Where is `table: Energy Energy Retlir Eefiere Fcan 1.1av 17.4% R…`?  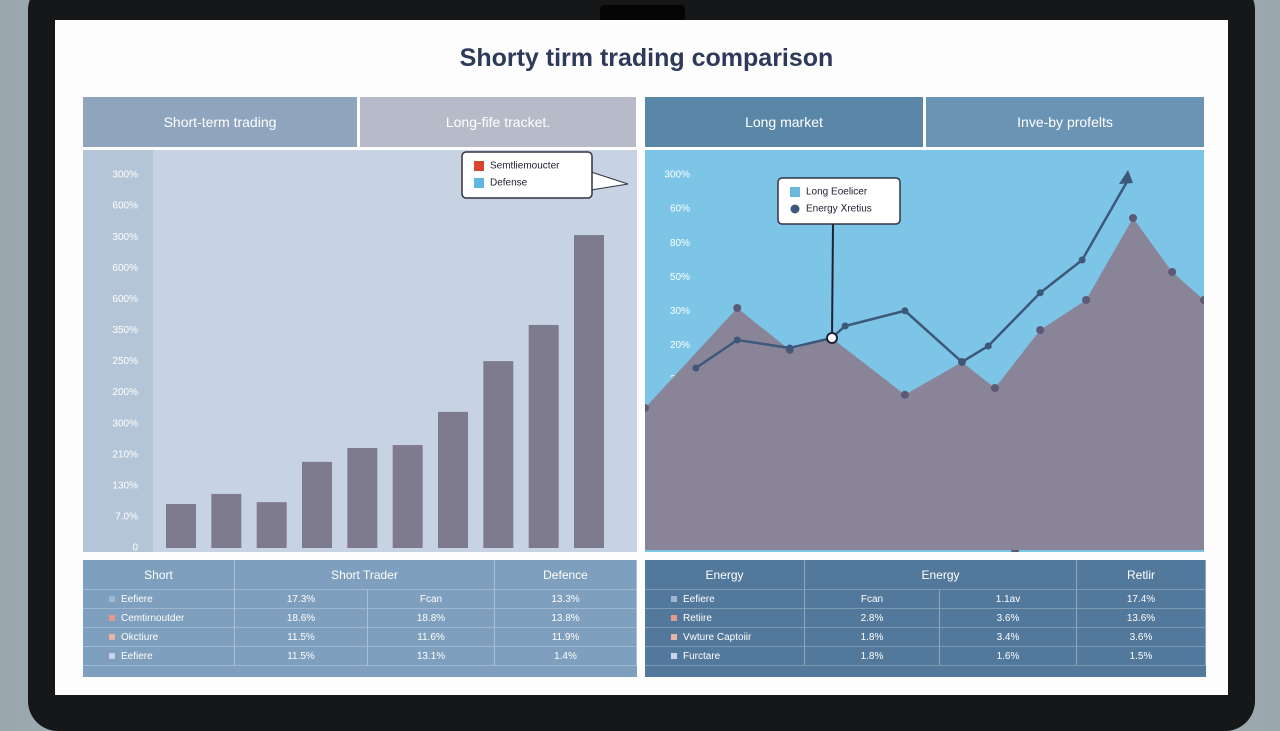
table: Energy Energy Retlir Eefiere Fcan 1.1av 17.4% R… is located at coordinates (925, 618).